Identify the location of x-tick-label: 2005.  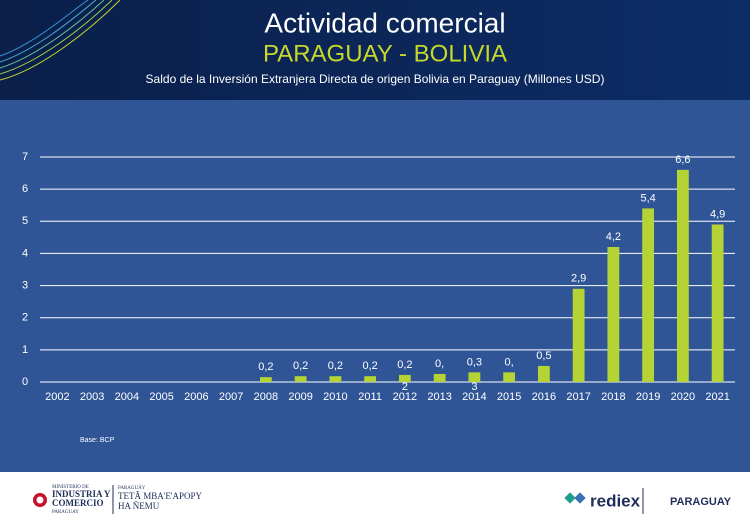
(161, 397).